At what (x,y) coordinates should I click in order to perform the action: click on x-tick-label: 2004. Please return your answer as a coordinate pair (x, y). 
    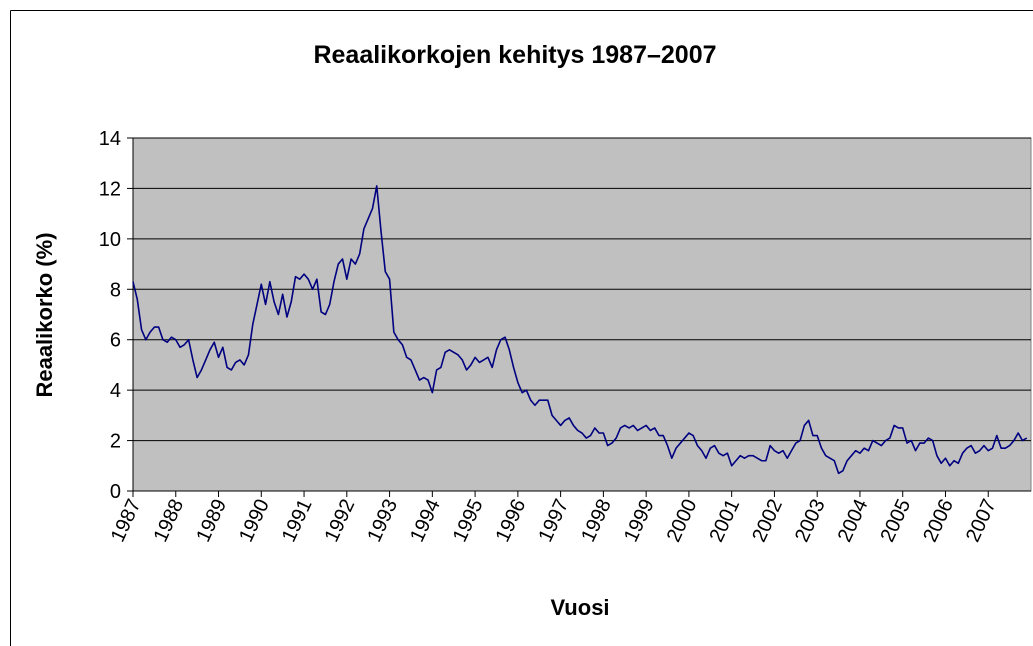
    Looking at the image, I should click on (853, 521).